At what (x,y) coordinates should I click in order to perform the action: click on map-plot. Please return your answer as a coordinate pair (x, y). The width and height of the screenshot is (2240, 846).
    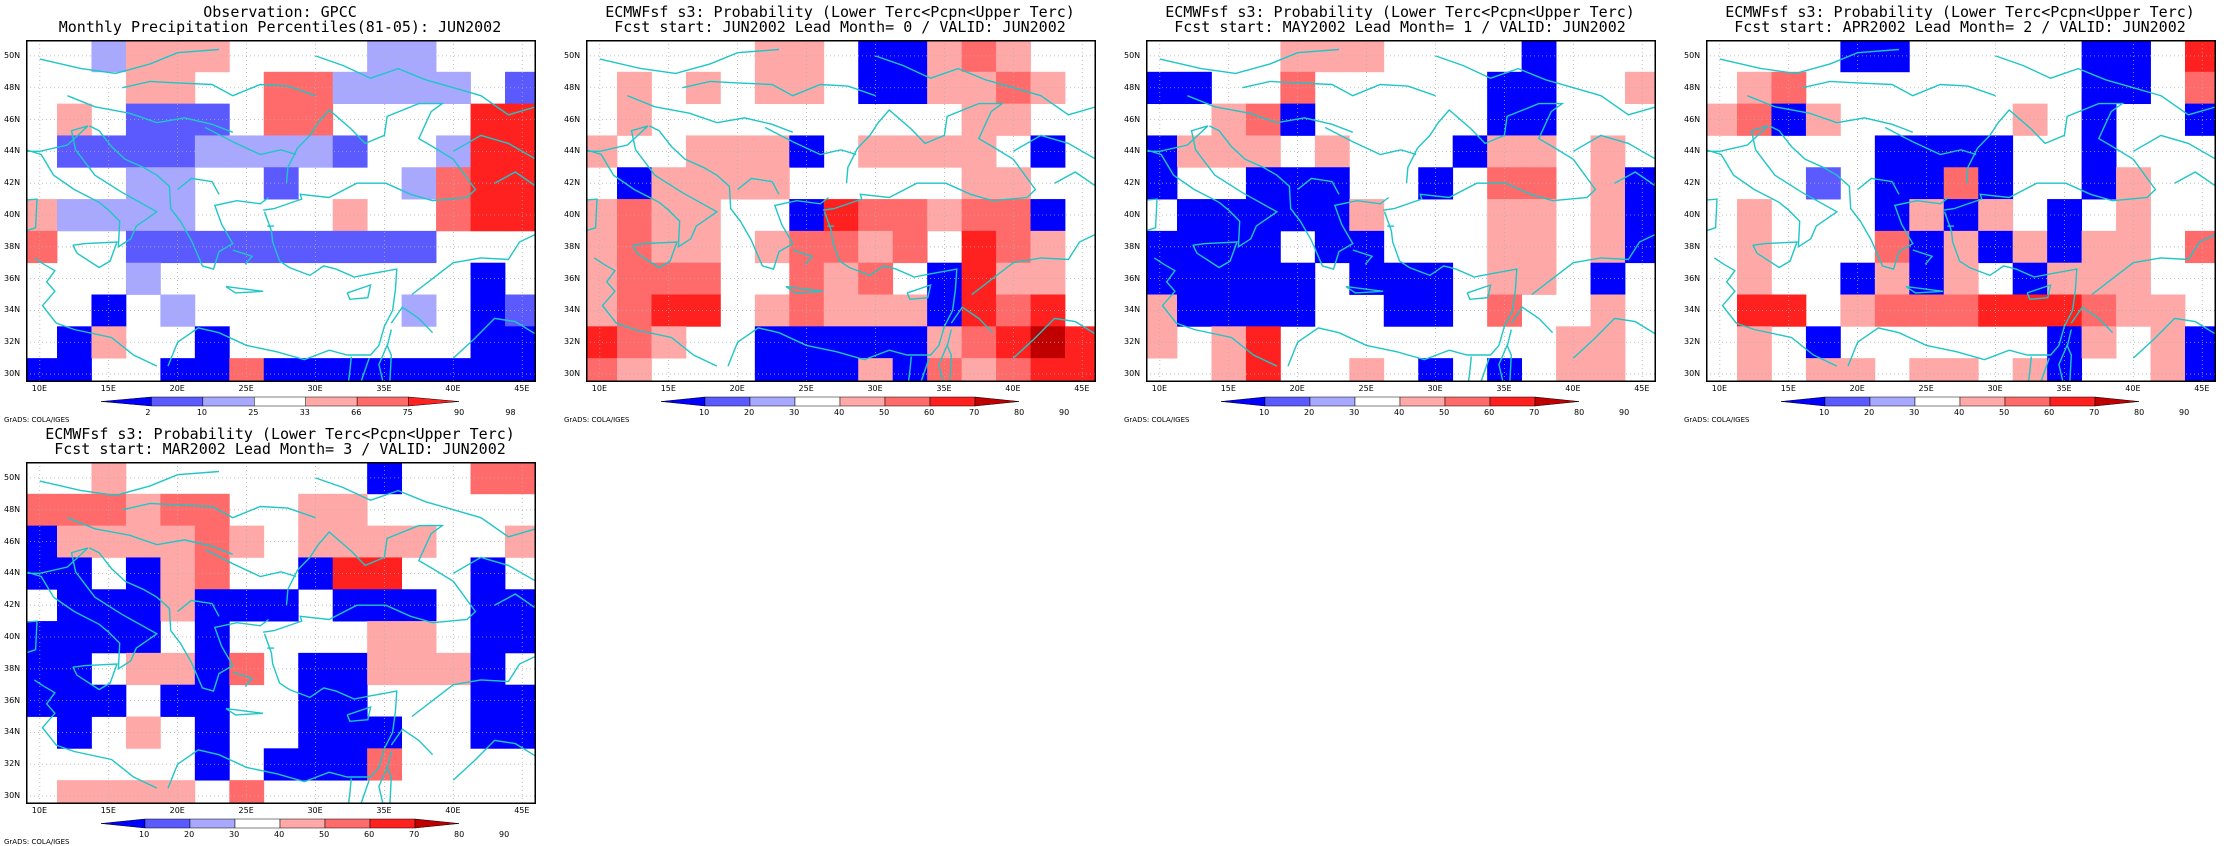
    Looking at the image, I should click on (281, 211).